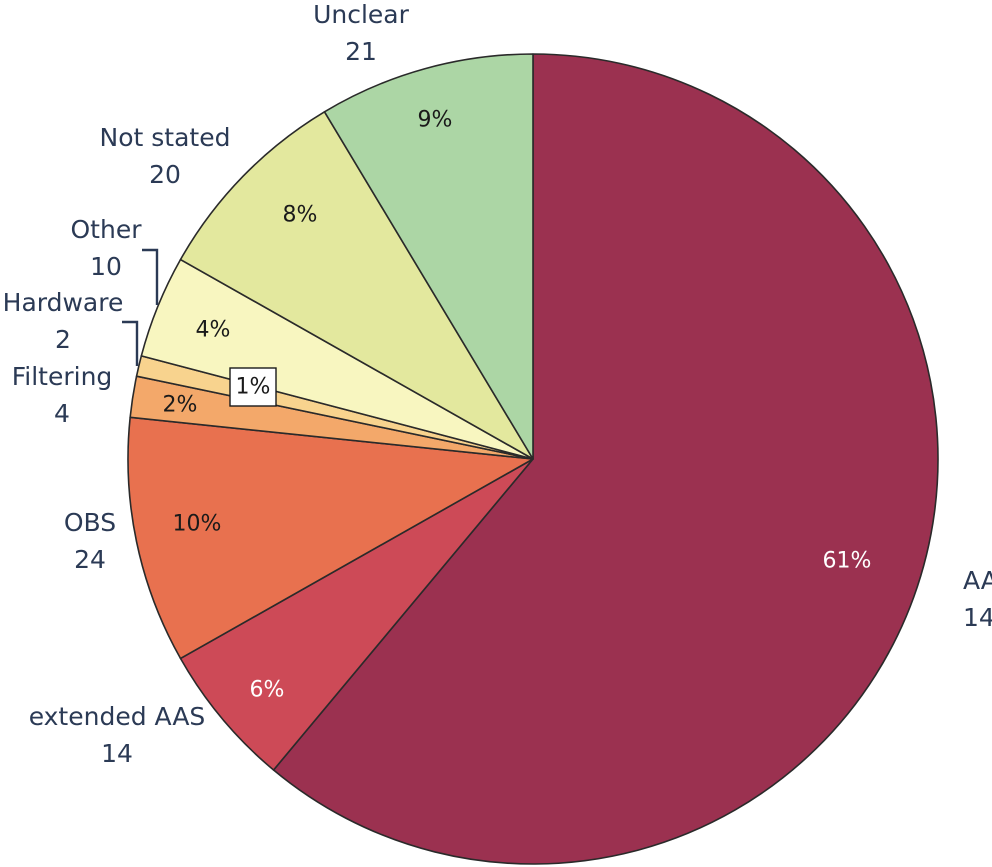 This screenshot has height=867, width=992. What do you see at coordinates (165, 137) in the screenshot?
I see `category-name: Not stated` at bounding box center [165, 137].